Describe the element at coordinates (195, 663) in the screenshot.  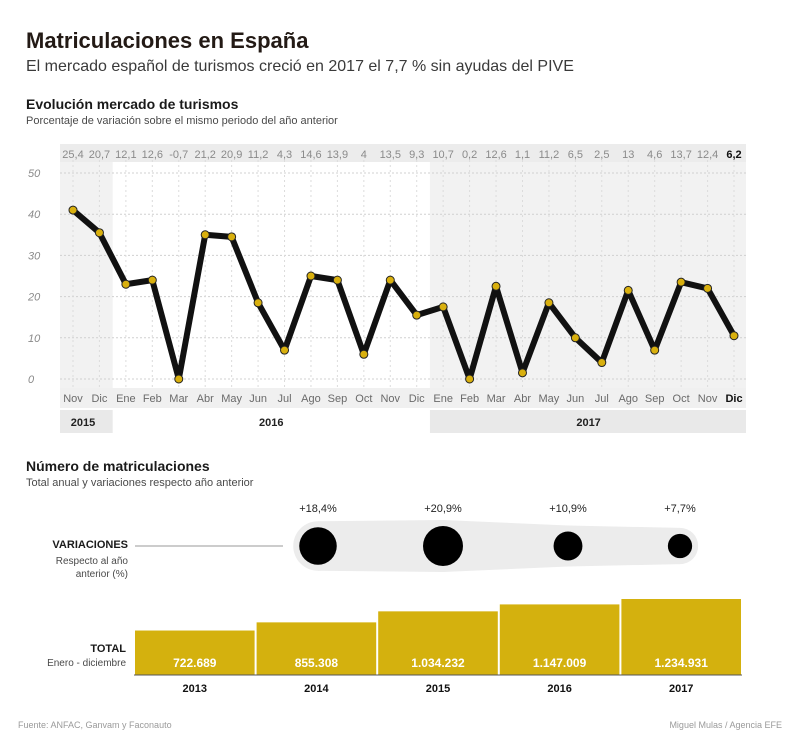
I see `bar-value-label: 722.689` at that location.